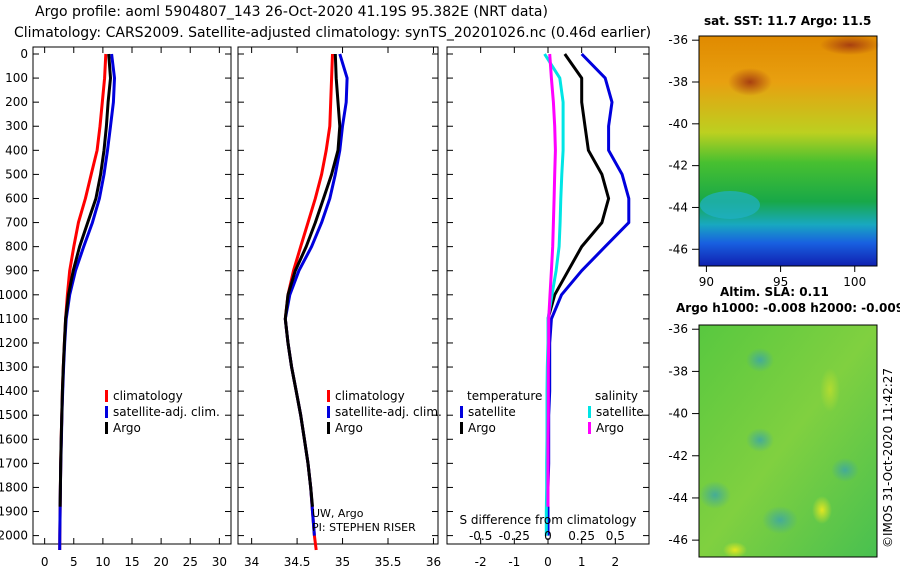 The height and width of the screenshot is (580, 900). I want to click on pressure-tick-label: 1500, so click(14, 415).